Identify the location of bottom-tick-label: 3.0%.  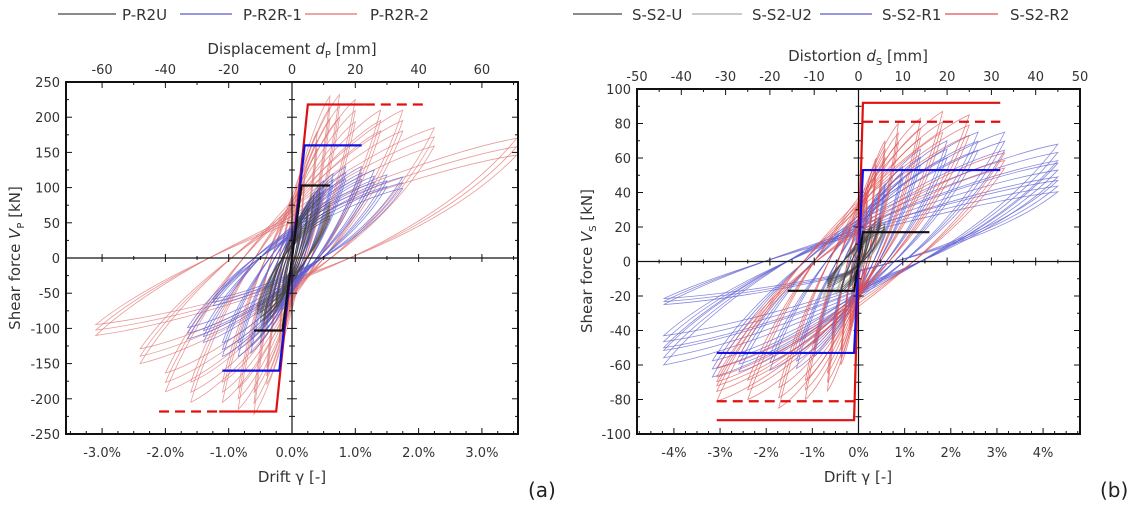
(481, 453).